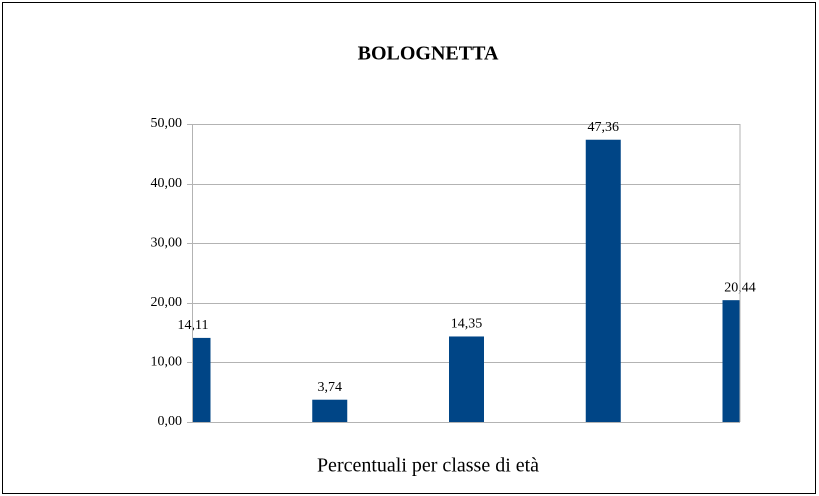  What do you see at coordinates (604, 127) in the screenshot?
I see `data-label: 47,36` at bounding box center [604, 127].